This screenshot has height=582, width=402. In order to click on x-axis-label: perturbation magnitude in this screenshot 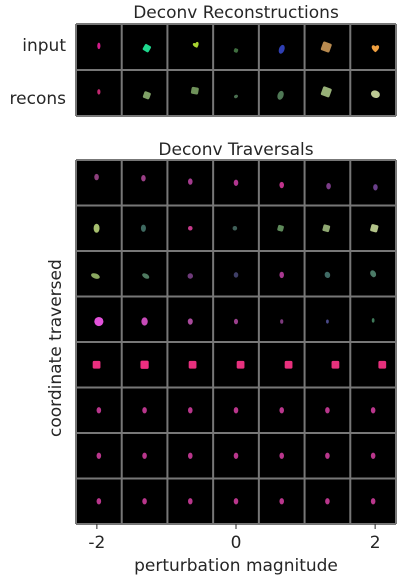, I will do `click(236, 566)`.